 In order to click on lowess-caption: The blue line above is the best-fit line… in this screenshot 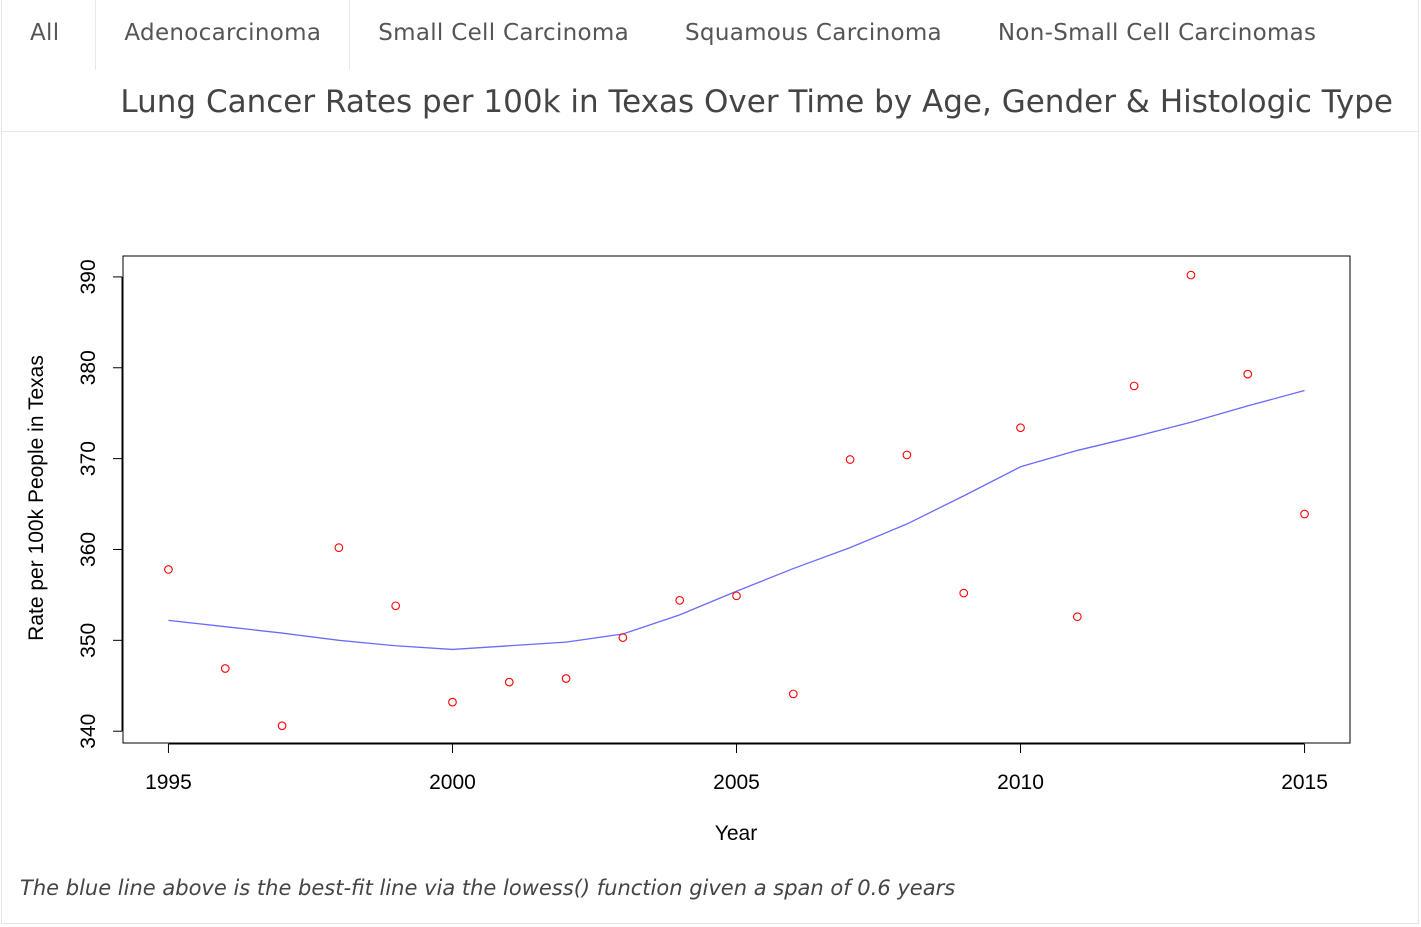, I will do `click(488, 888)`.